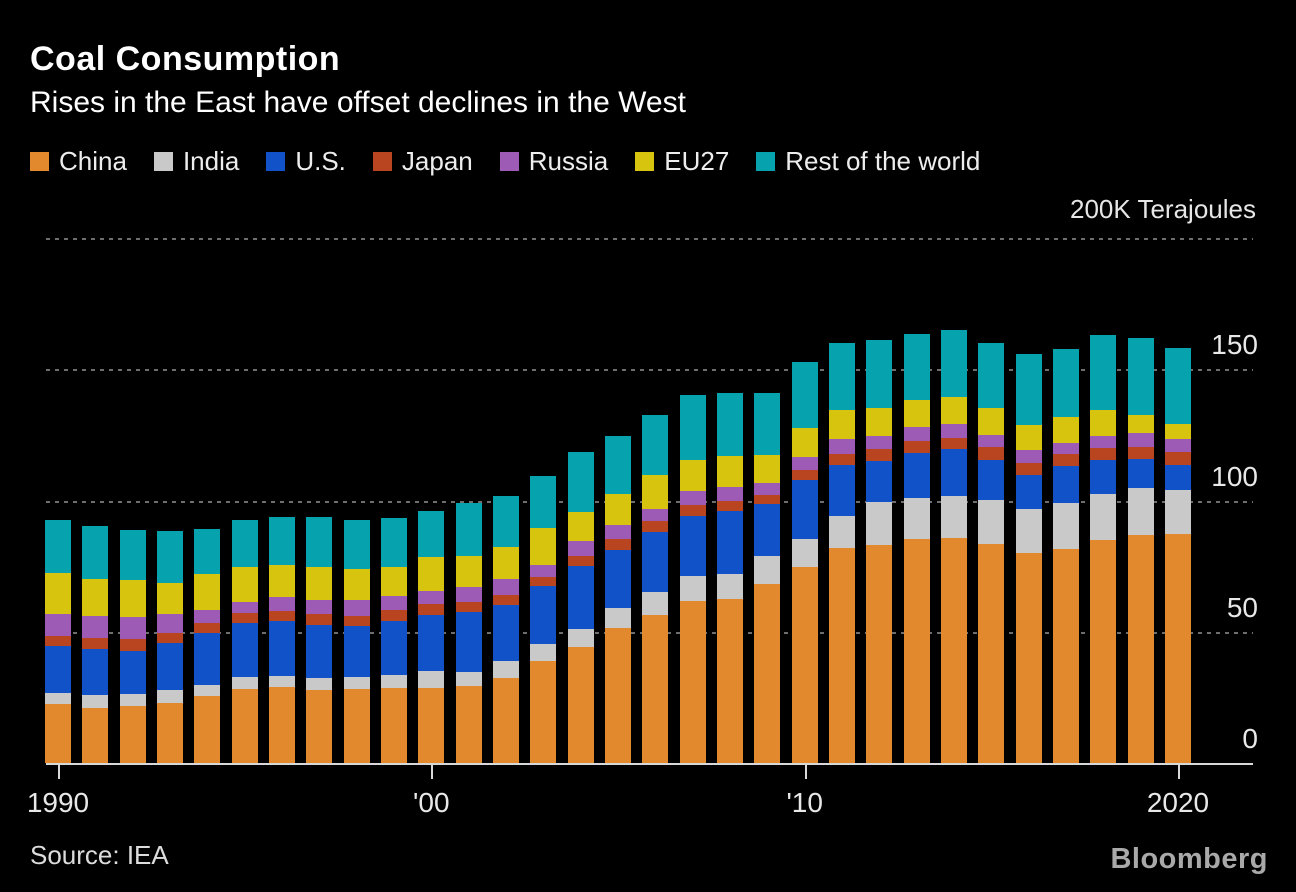  I want to click on bar-segment-india-2009, so click(767, 570).